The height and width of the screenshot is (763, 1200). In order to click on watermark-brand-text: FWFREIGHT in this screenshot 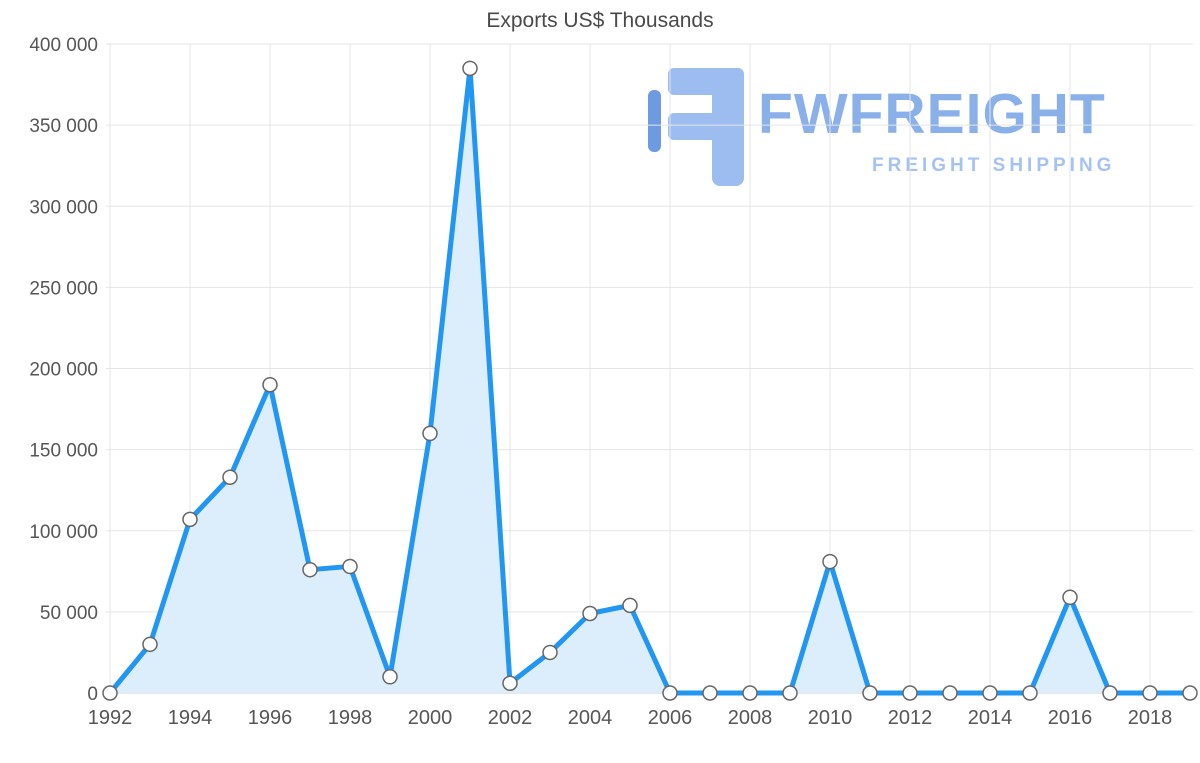, I will do `click(932, 114)`.